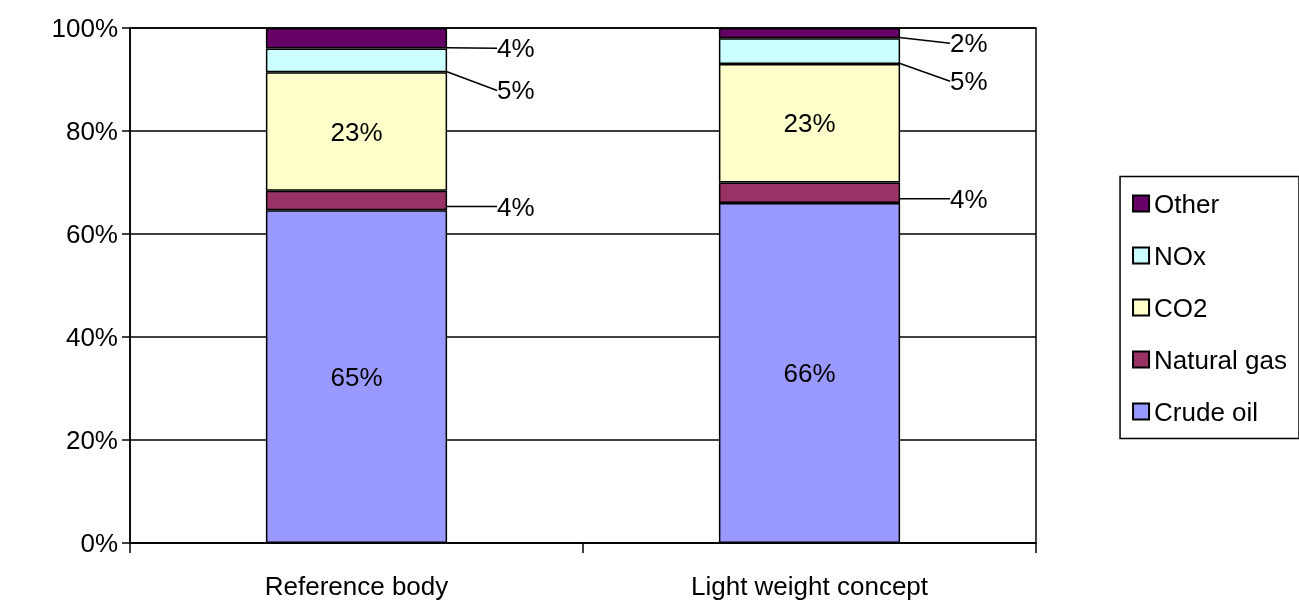  Describe the element at coordinates (1206, 411) in the screenshot. I see `legend-label: Crude oil` at that location.